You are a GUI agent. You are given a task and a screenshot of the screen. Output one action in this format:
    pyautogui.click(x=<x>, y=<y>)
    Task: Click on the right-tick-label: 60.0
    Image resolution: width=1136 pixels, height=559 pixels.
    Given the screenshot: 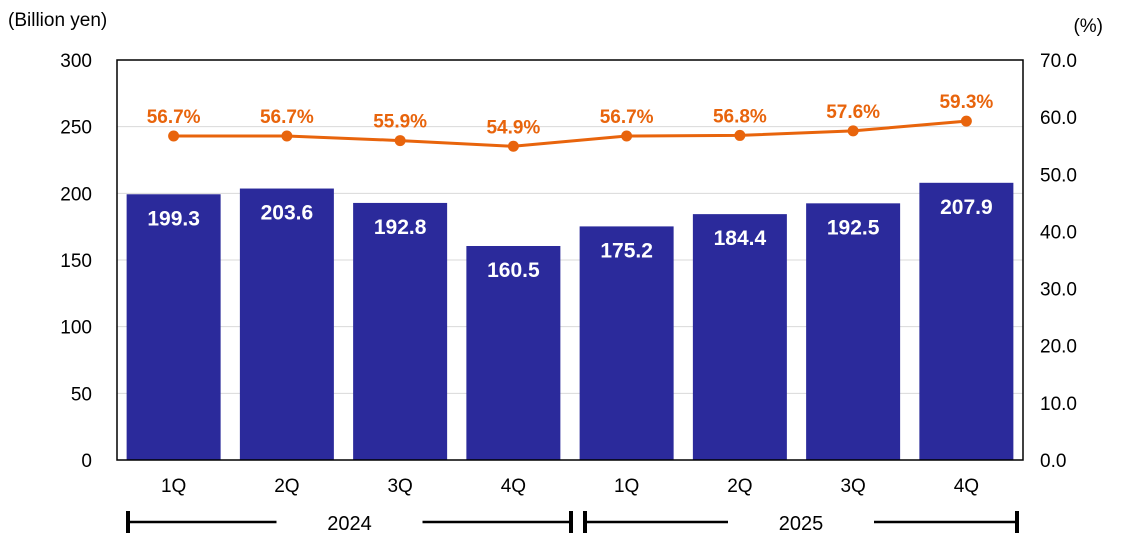 What is the action you would take?
    pyautogui.click(x=1058, y=118)
    